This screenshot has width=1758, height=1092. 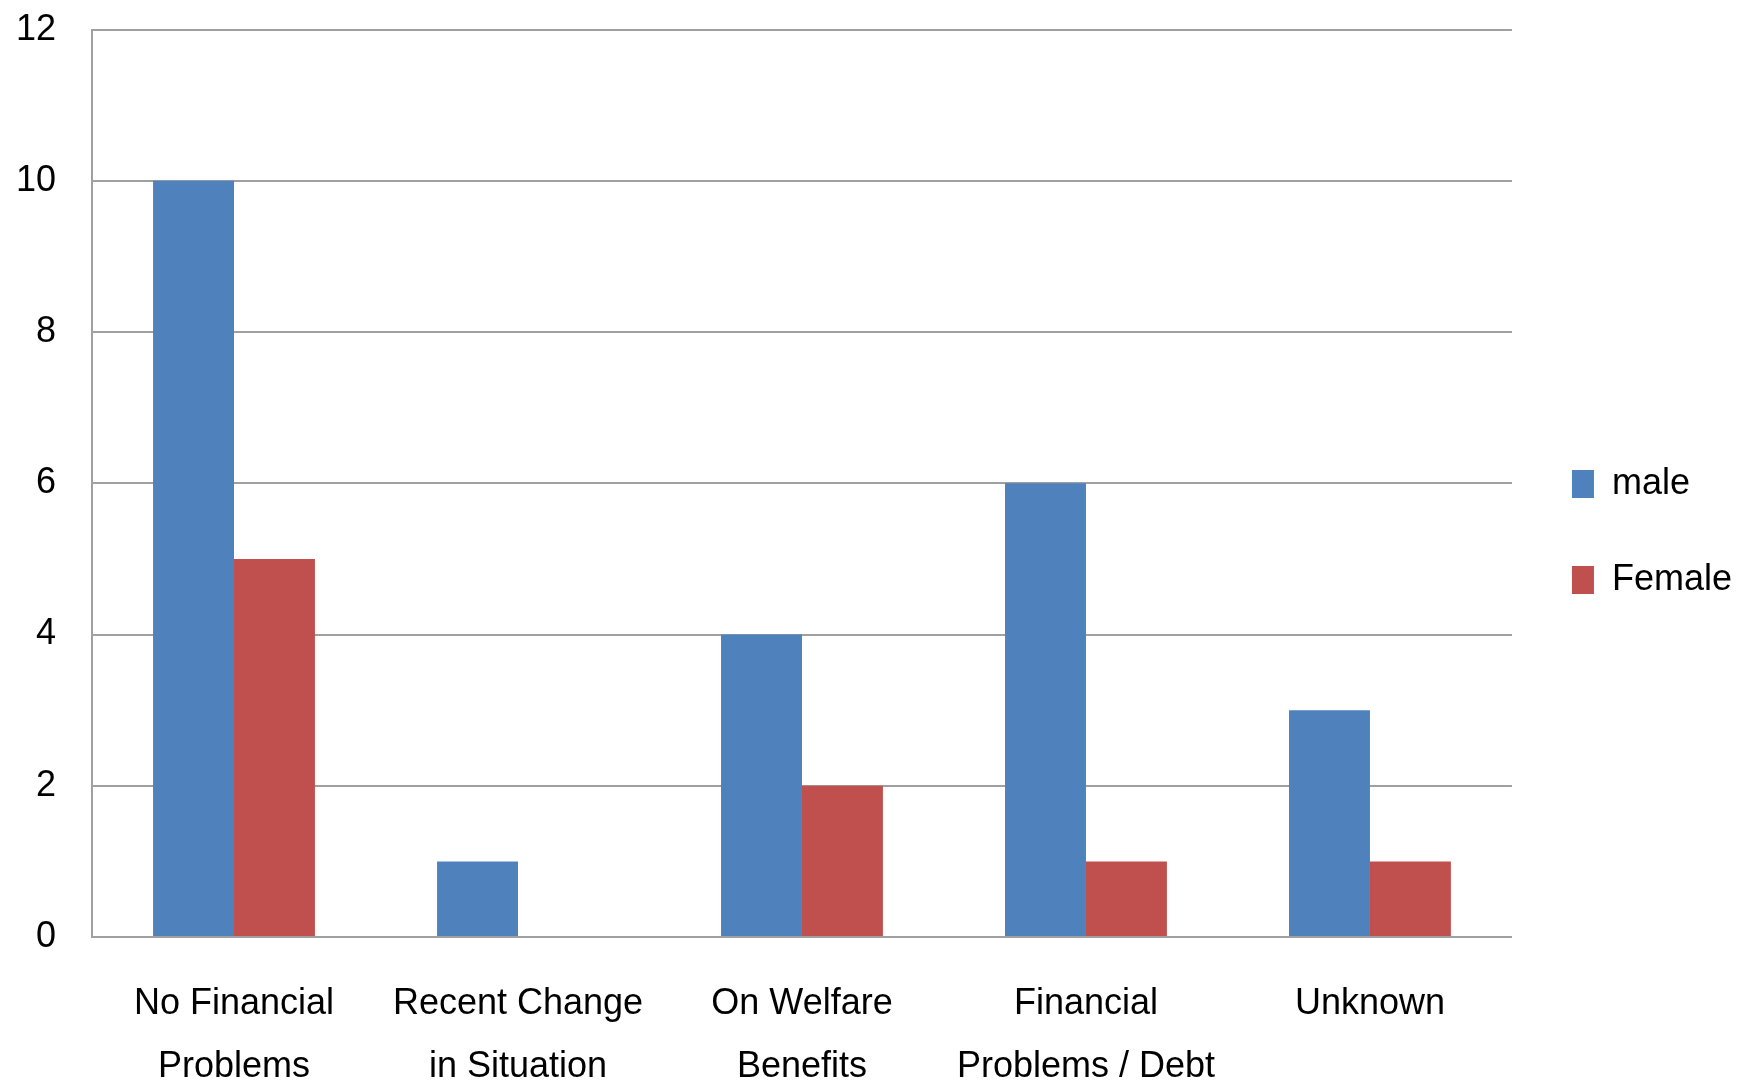 I want to click on y-tick-label: 4, so click(x=45, y=632).